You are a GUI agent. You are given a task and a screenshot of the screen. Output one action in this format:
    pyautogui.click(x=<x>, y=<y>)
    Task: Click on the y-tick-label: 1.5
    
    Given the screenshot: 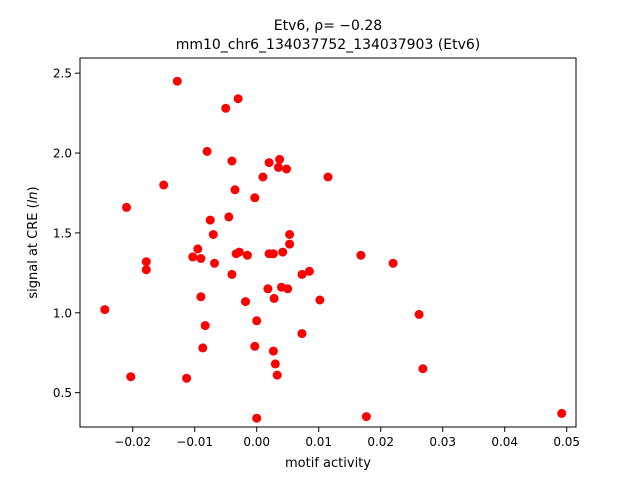 What is the action you would take?
    pyautogui.click(x=62, y=233)
    